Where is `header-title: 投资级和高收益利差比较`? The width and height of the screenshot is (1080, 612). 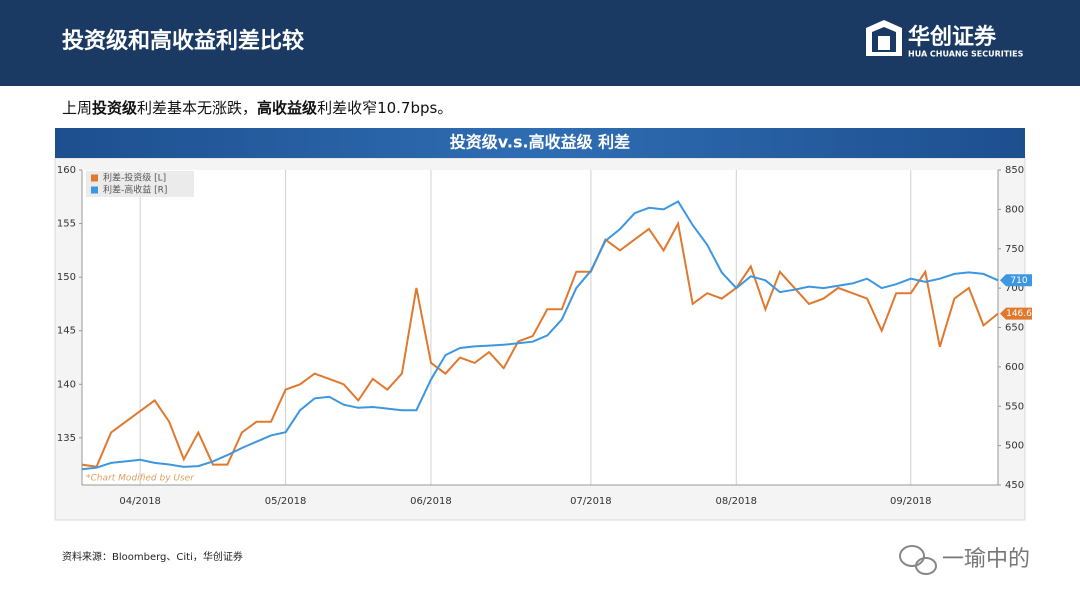 header-title: 投资级和高收益利差比较 is located at coordinates (183, 41).